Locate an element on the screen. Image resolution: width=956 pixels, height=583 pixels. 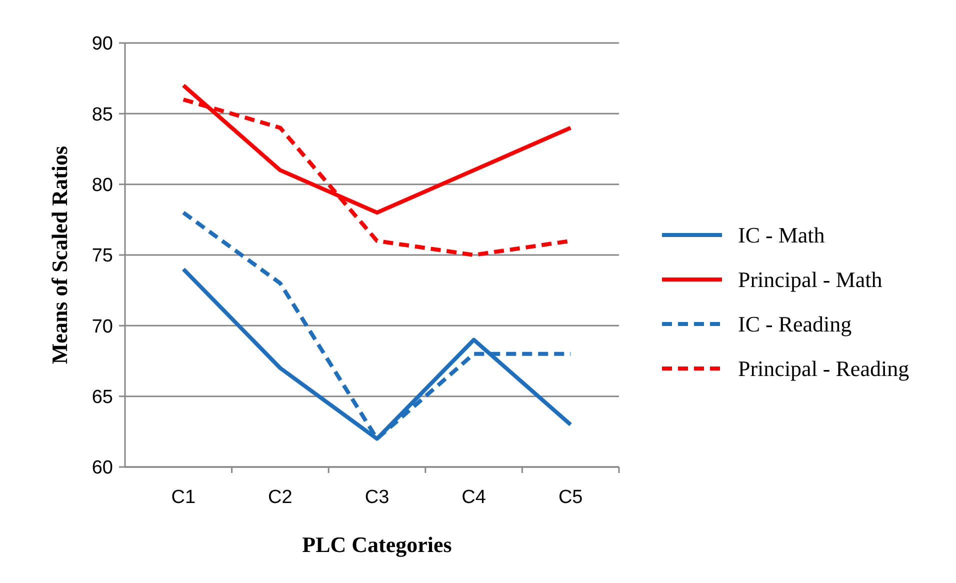
y-tick-label: 90 is located at coordinates (102, 44).